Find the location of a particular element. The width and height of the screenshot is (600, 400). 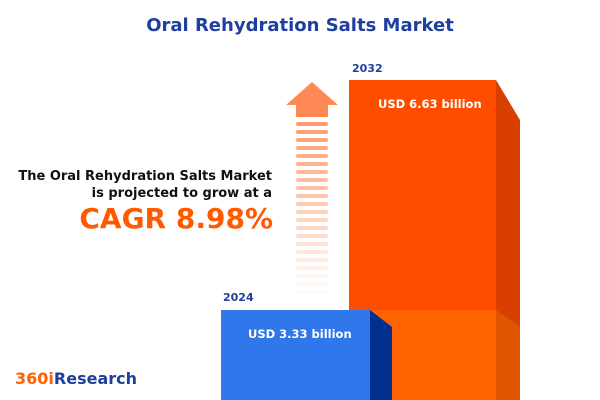

growth-arrow-icon is located at coordinates (312, 188).